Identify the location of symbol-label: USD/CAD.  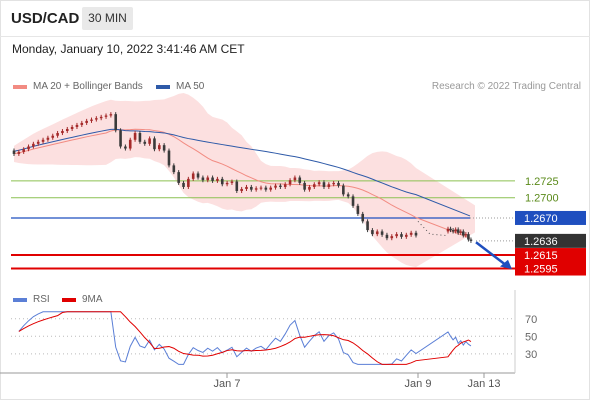
(45, 18).